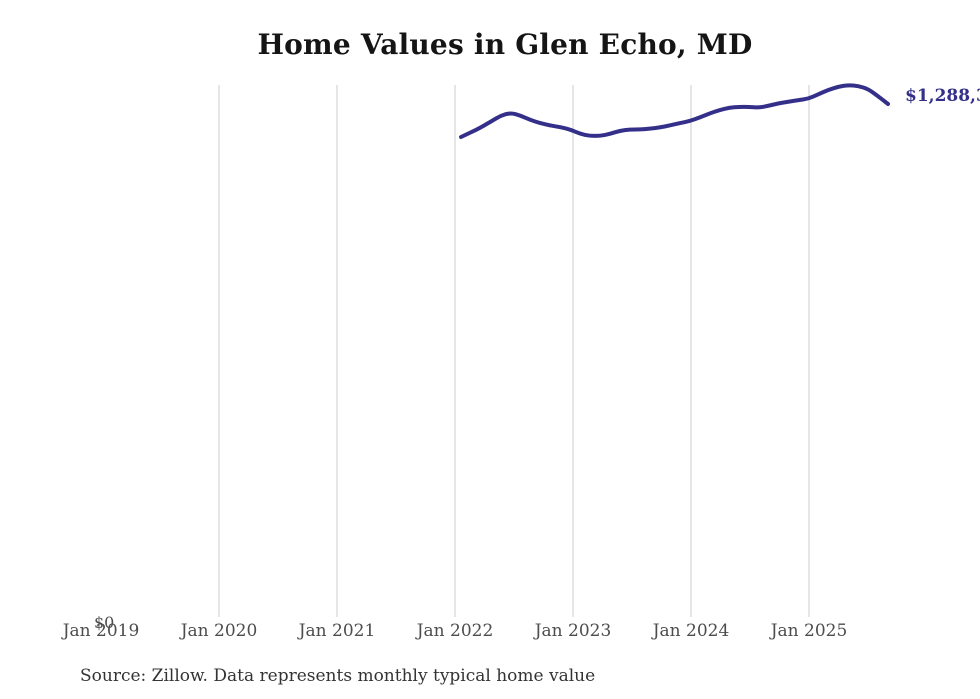  I want to click on latest-value-annotation: $1,288,3, so click(942, 96).